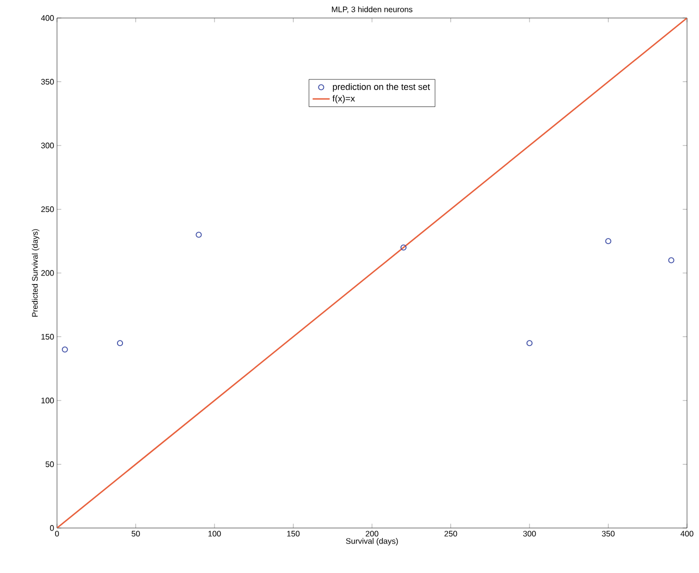 The height and width of the screenshot is (573, 699). Describe the element at coordinates (381, 87) in the screenshot. I see `legend-label: prediction on the test set` at that location.